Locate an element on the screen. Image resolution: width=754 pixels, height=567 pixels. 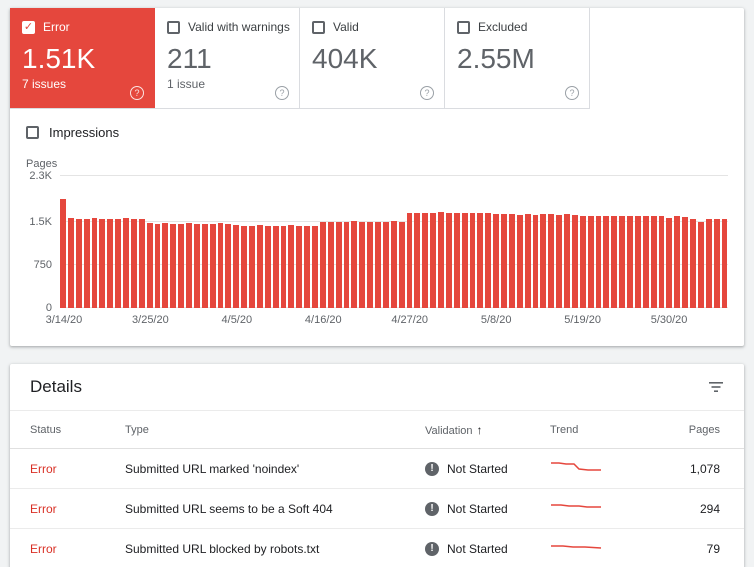
filter-icon is located at coordinates (716, 387).